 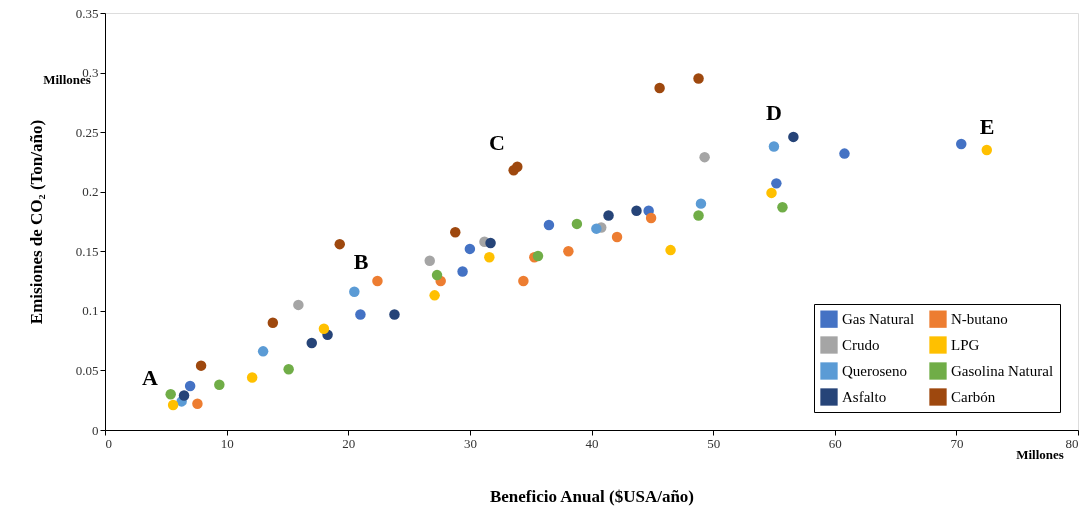 I want to click on x-tick-label: 20, so click(x=349, y=443).